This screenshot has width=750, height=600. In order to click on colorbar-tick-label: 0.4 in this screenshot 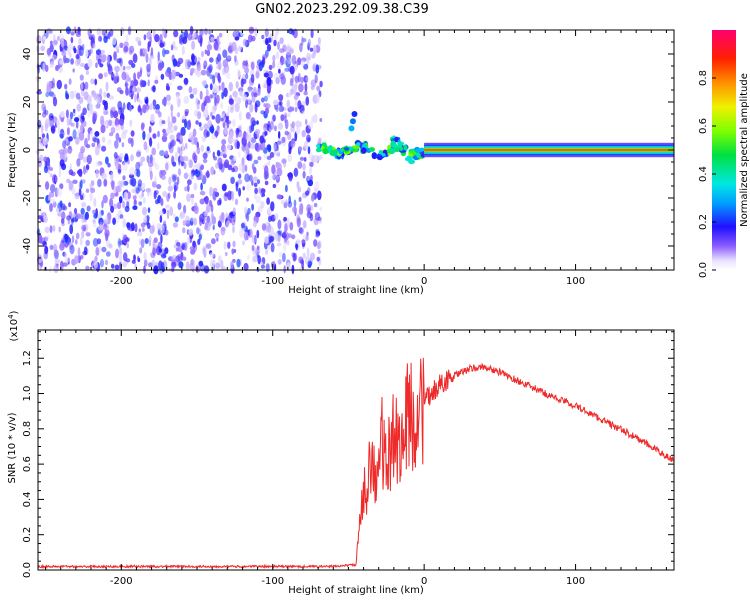, I will do `click(703, 174)`.